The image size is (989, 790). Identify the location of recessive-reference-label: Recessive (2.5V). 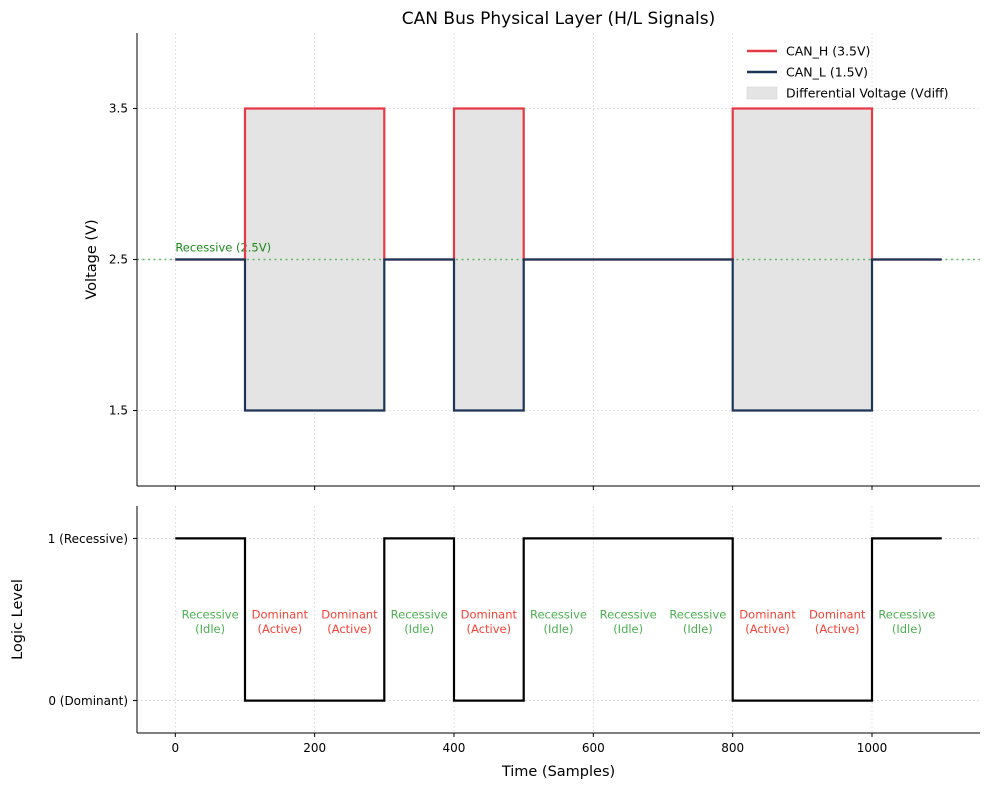
(223, 248).